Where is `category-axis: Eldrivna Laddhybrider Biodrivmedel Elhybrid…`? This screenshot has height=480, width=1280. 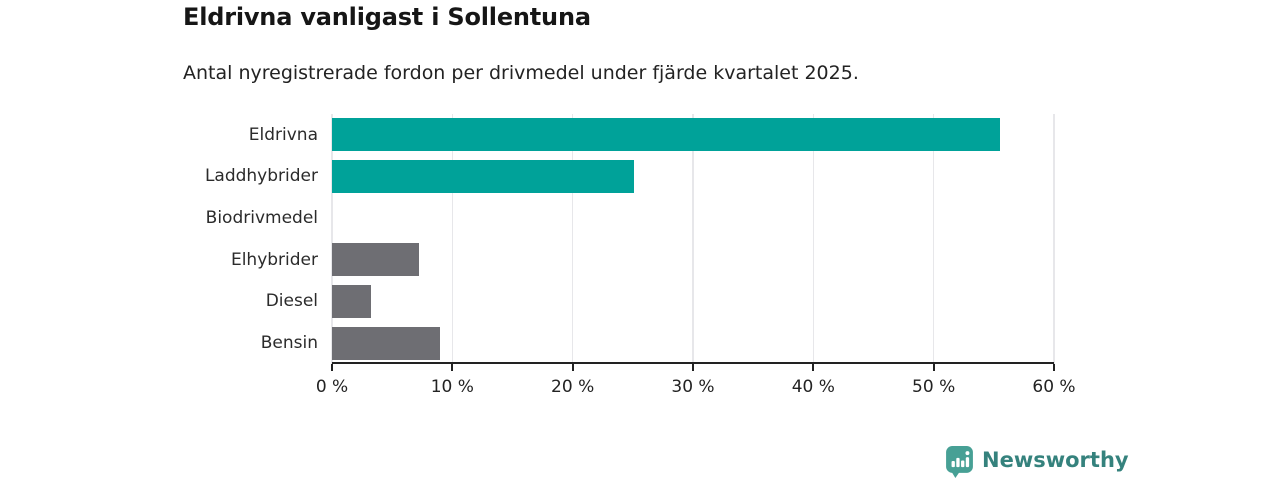
category-axis: Eldrivna Laddhybrider Biodrivmedel Elhybrid… is located at coordinates (209, 239).